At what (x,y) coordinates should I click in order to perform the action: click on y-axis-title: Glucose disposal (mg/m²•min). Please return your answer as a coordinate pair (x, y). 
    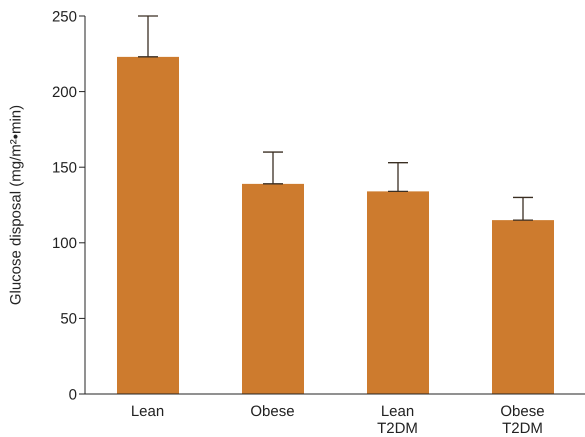
    Looking at the image, I should click on (15, 205).